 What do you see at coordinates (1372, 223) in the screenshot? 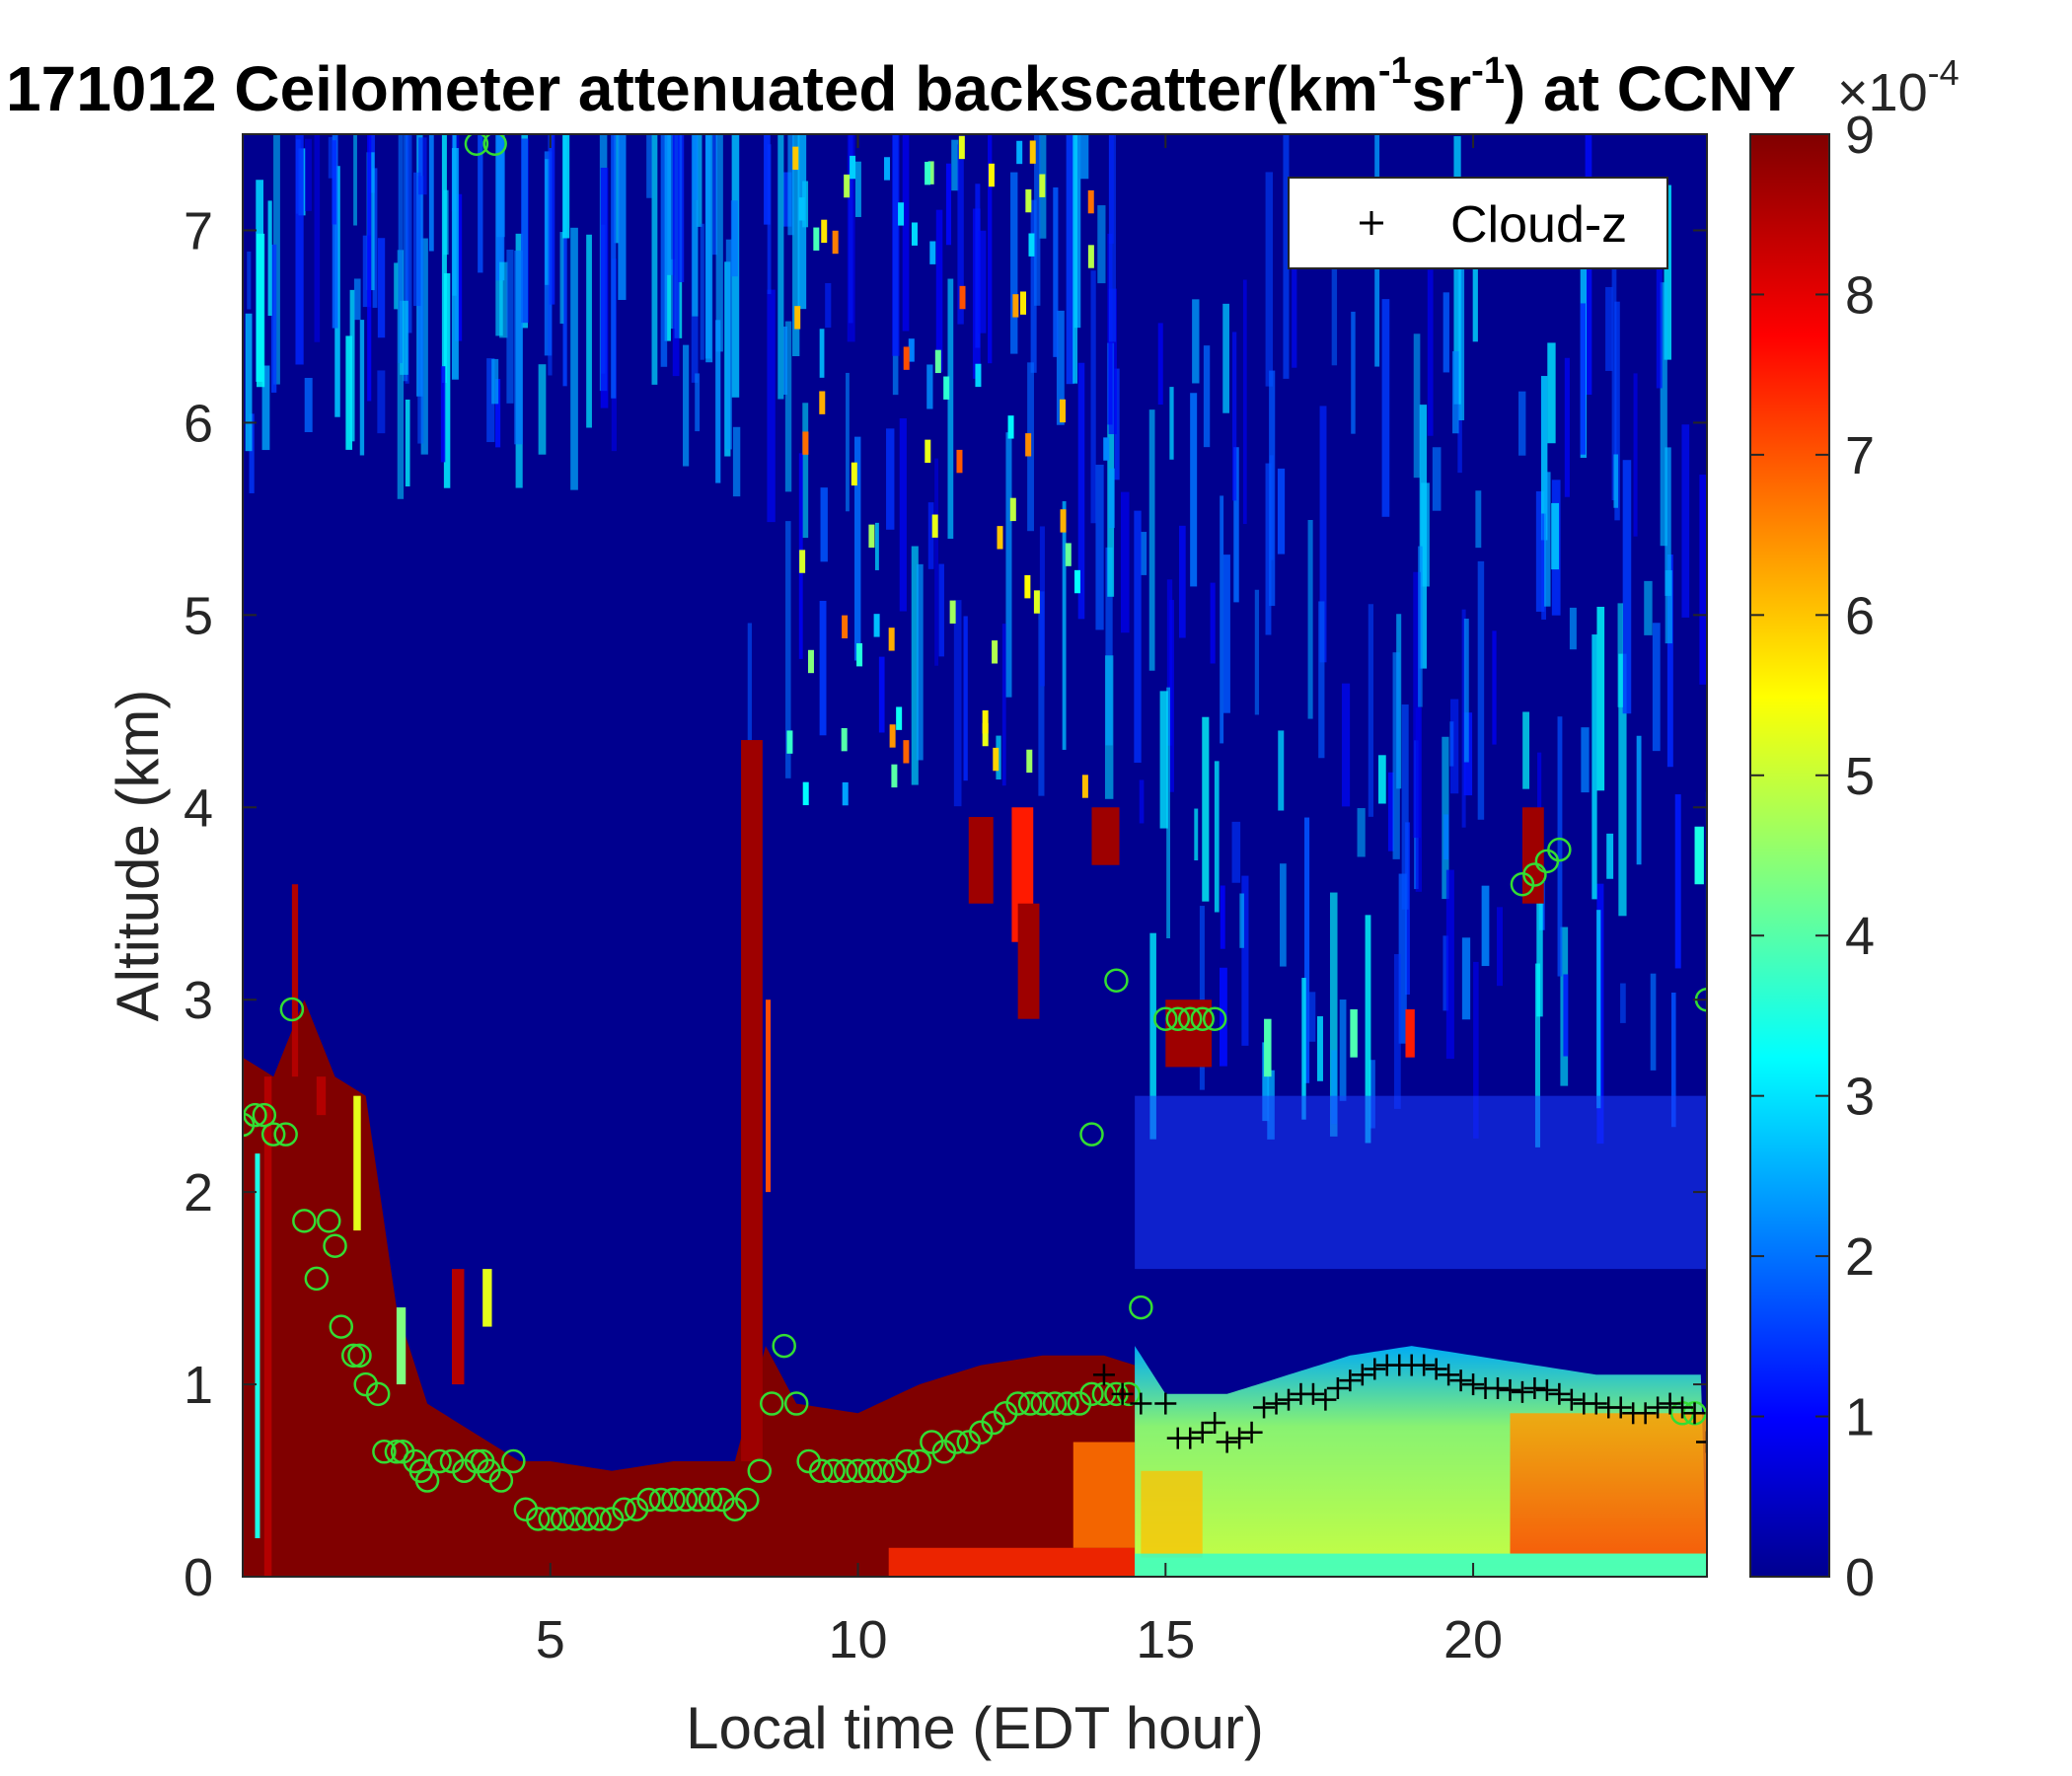
I see `legend-marker-plus-icon` at bounding box center [1372, 223].